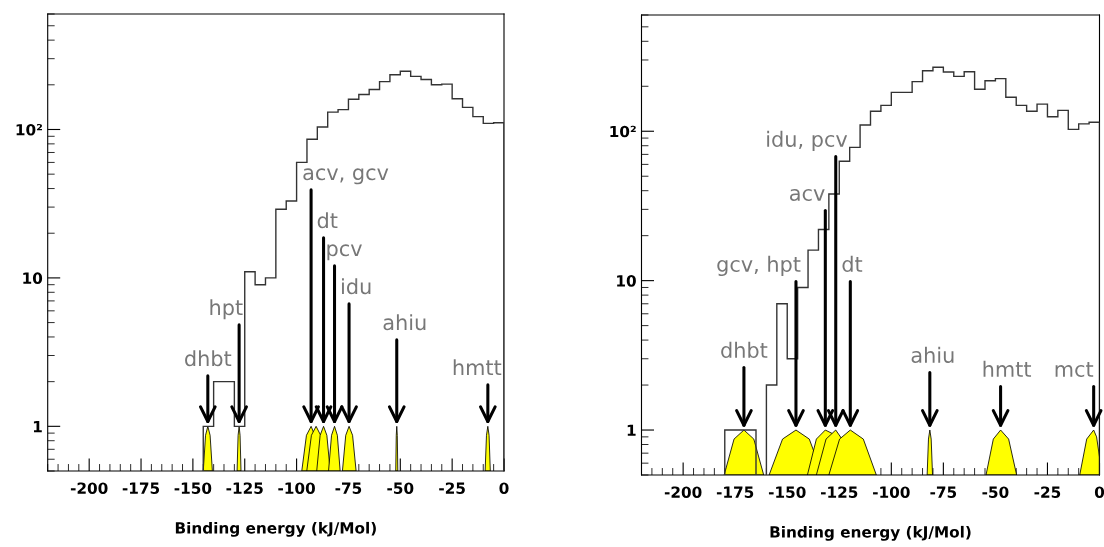  I want to click on annotation: idu, pcv, so click(807, 141).